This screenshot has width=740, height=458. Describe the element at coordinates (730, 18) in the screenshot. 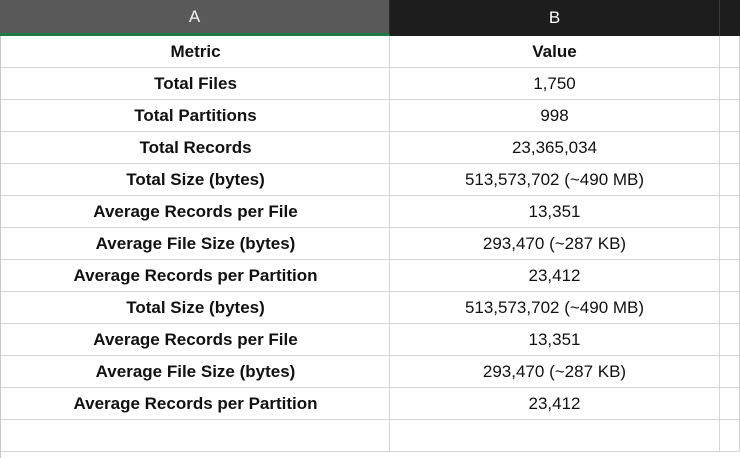

I see `column-header-c` at that location.